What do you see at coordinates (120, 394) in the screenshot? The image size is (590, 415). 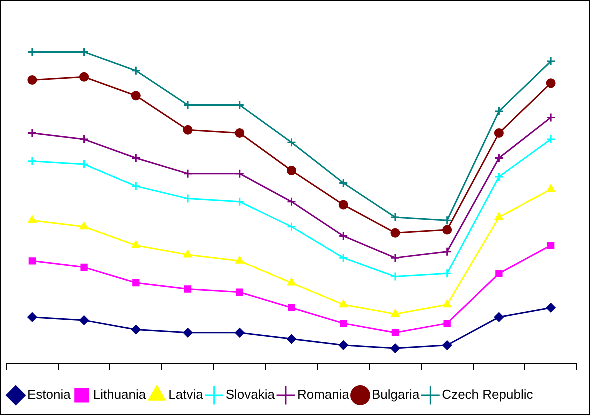 I see `legend-label: Lithuania` at bounding box center [120, 394].